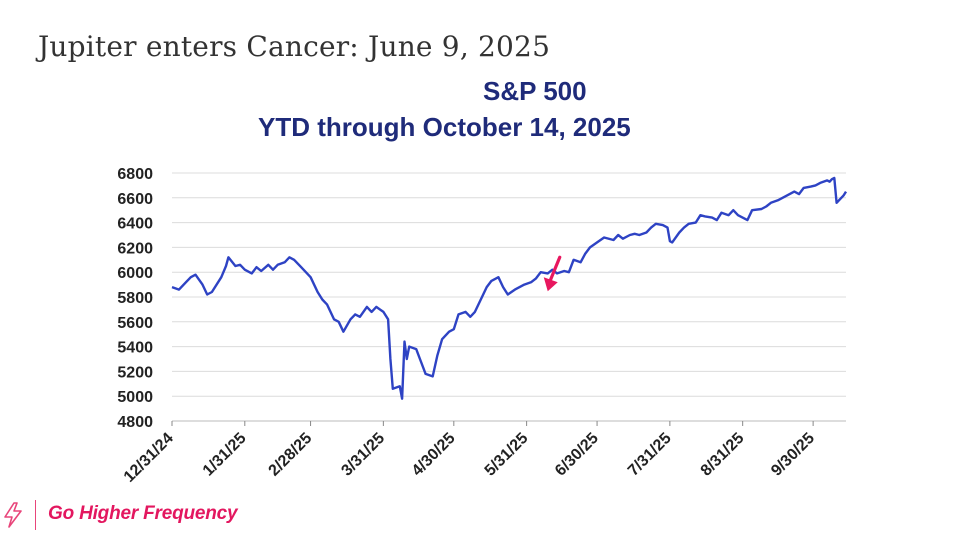  I want to click on slide-title: Jupiter enters Cancer: June 9, 2025, so click(294, 46).